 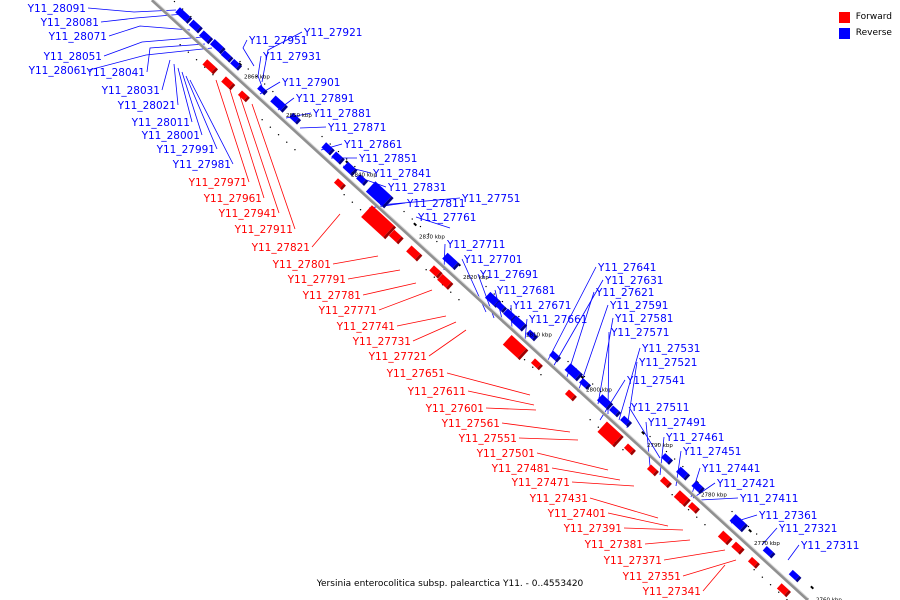 I want to click on tick-label: 2830 kbp, so click(x=432, y=238).